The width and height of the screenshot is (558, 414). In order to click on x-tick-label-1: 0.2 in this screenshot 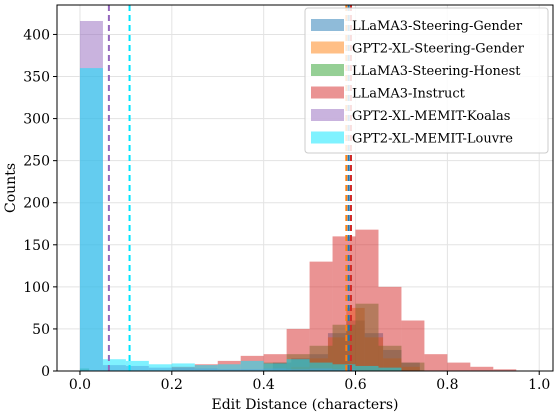, I will do `click(172, 385)`.